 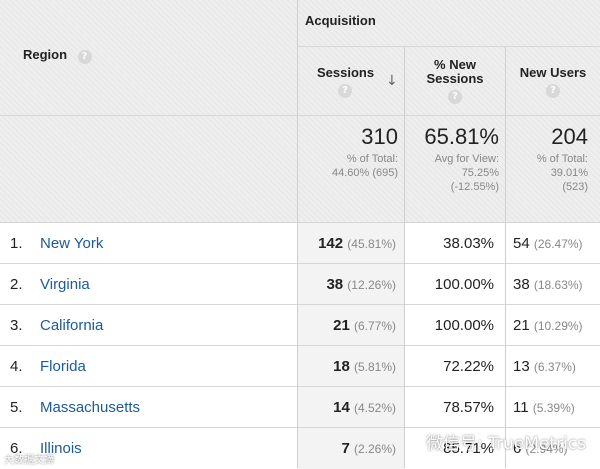 What do you see at coordinates (90, 407) in the screenshot?
I see `region-link: Massachusetts` at bounding box center [90, 407].